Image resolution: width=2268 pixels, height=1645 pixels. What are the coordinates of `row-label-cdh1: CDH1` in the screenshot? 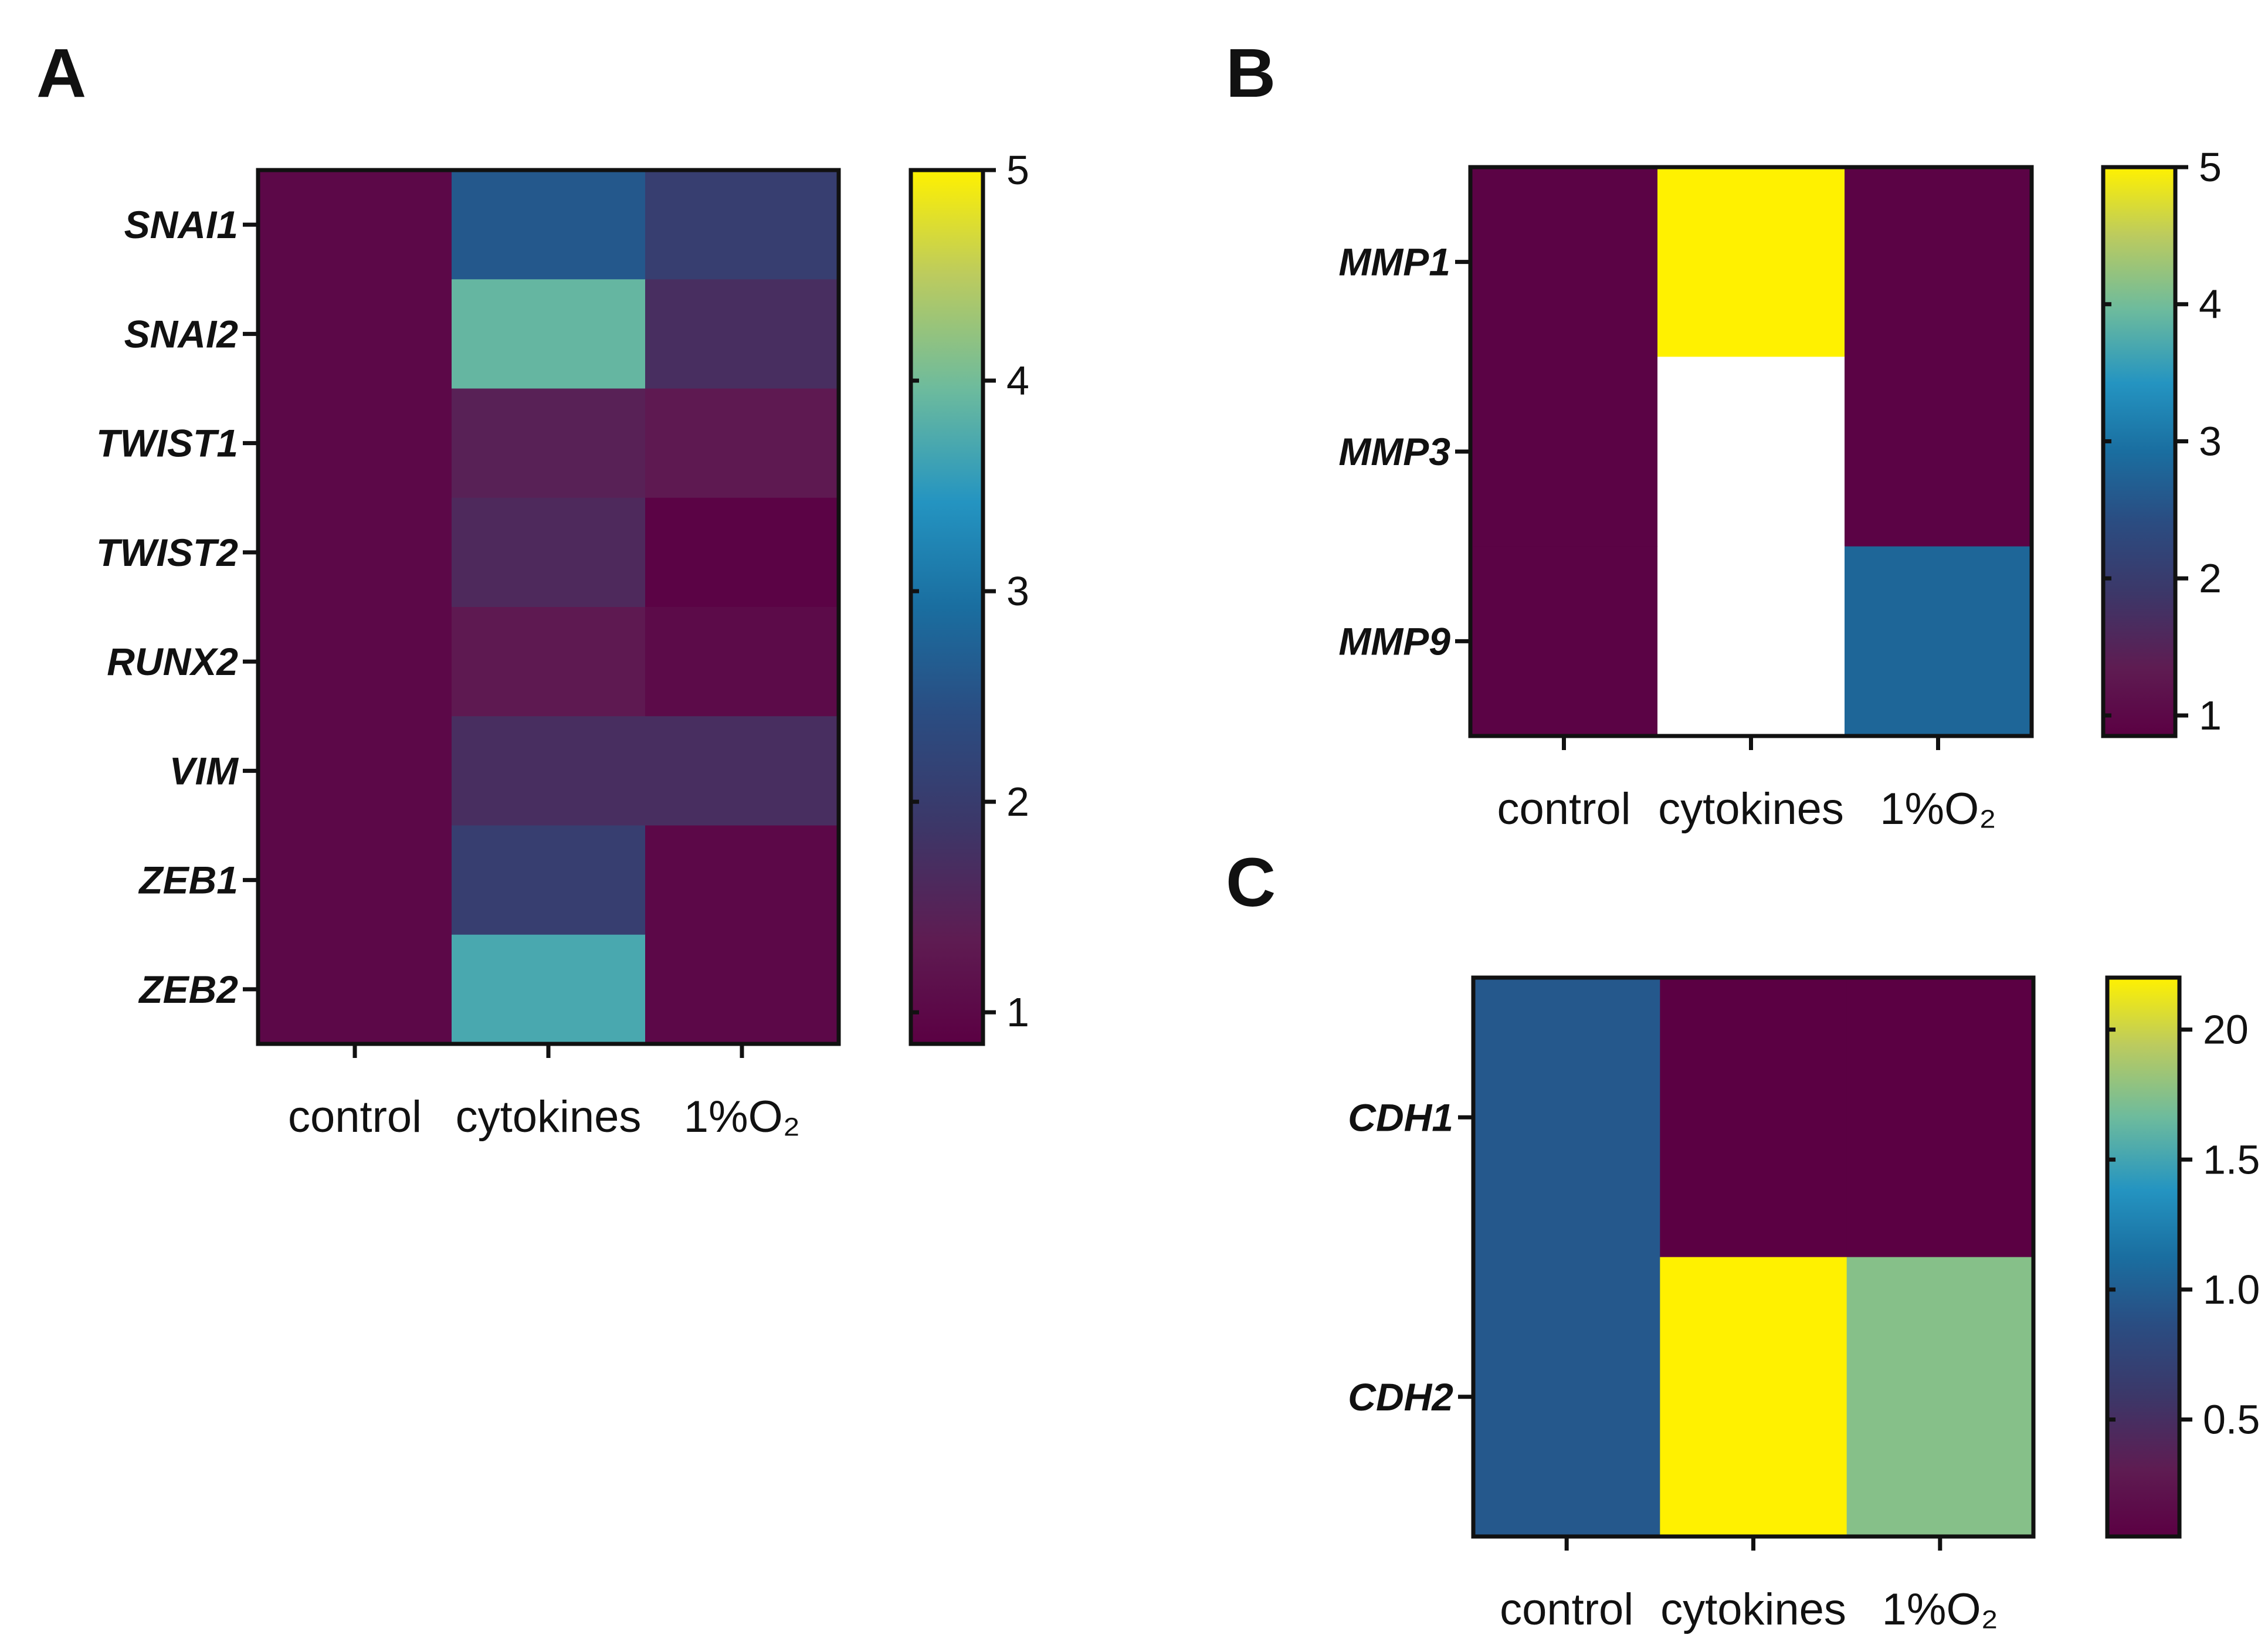 It's located at (1401, 1117).